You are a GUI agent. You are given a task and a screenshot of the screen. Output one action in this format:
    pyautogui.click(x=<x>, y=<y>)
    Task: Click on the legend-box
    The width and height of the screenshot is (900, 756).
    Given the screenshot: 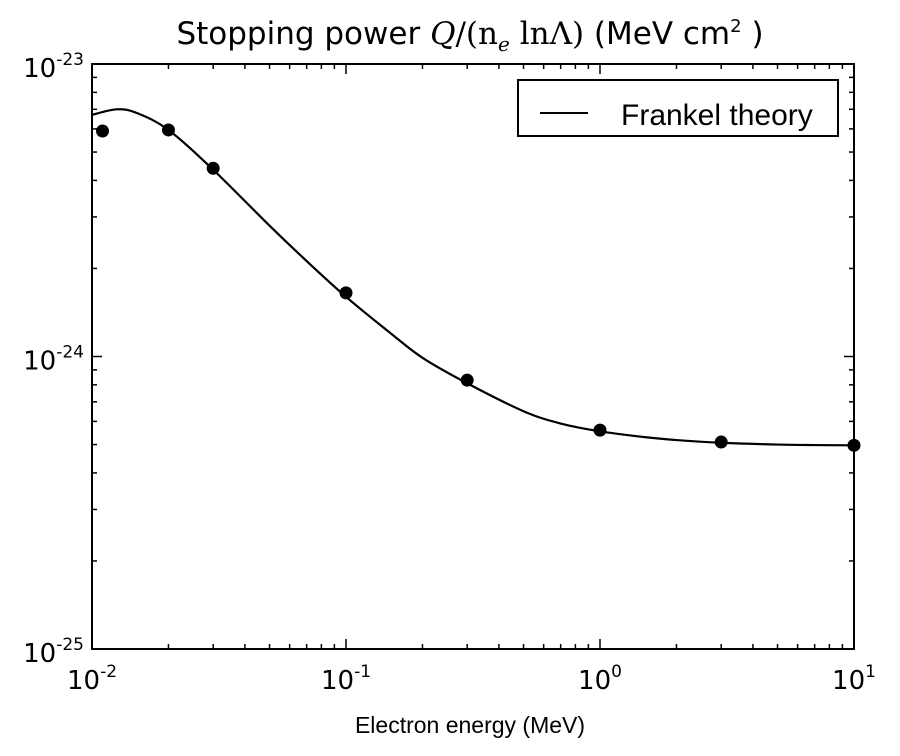 What is the action you would take?
    pyautogui.click(x=678, y=108)
    